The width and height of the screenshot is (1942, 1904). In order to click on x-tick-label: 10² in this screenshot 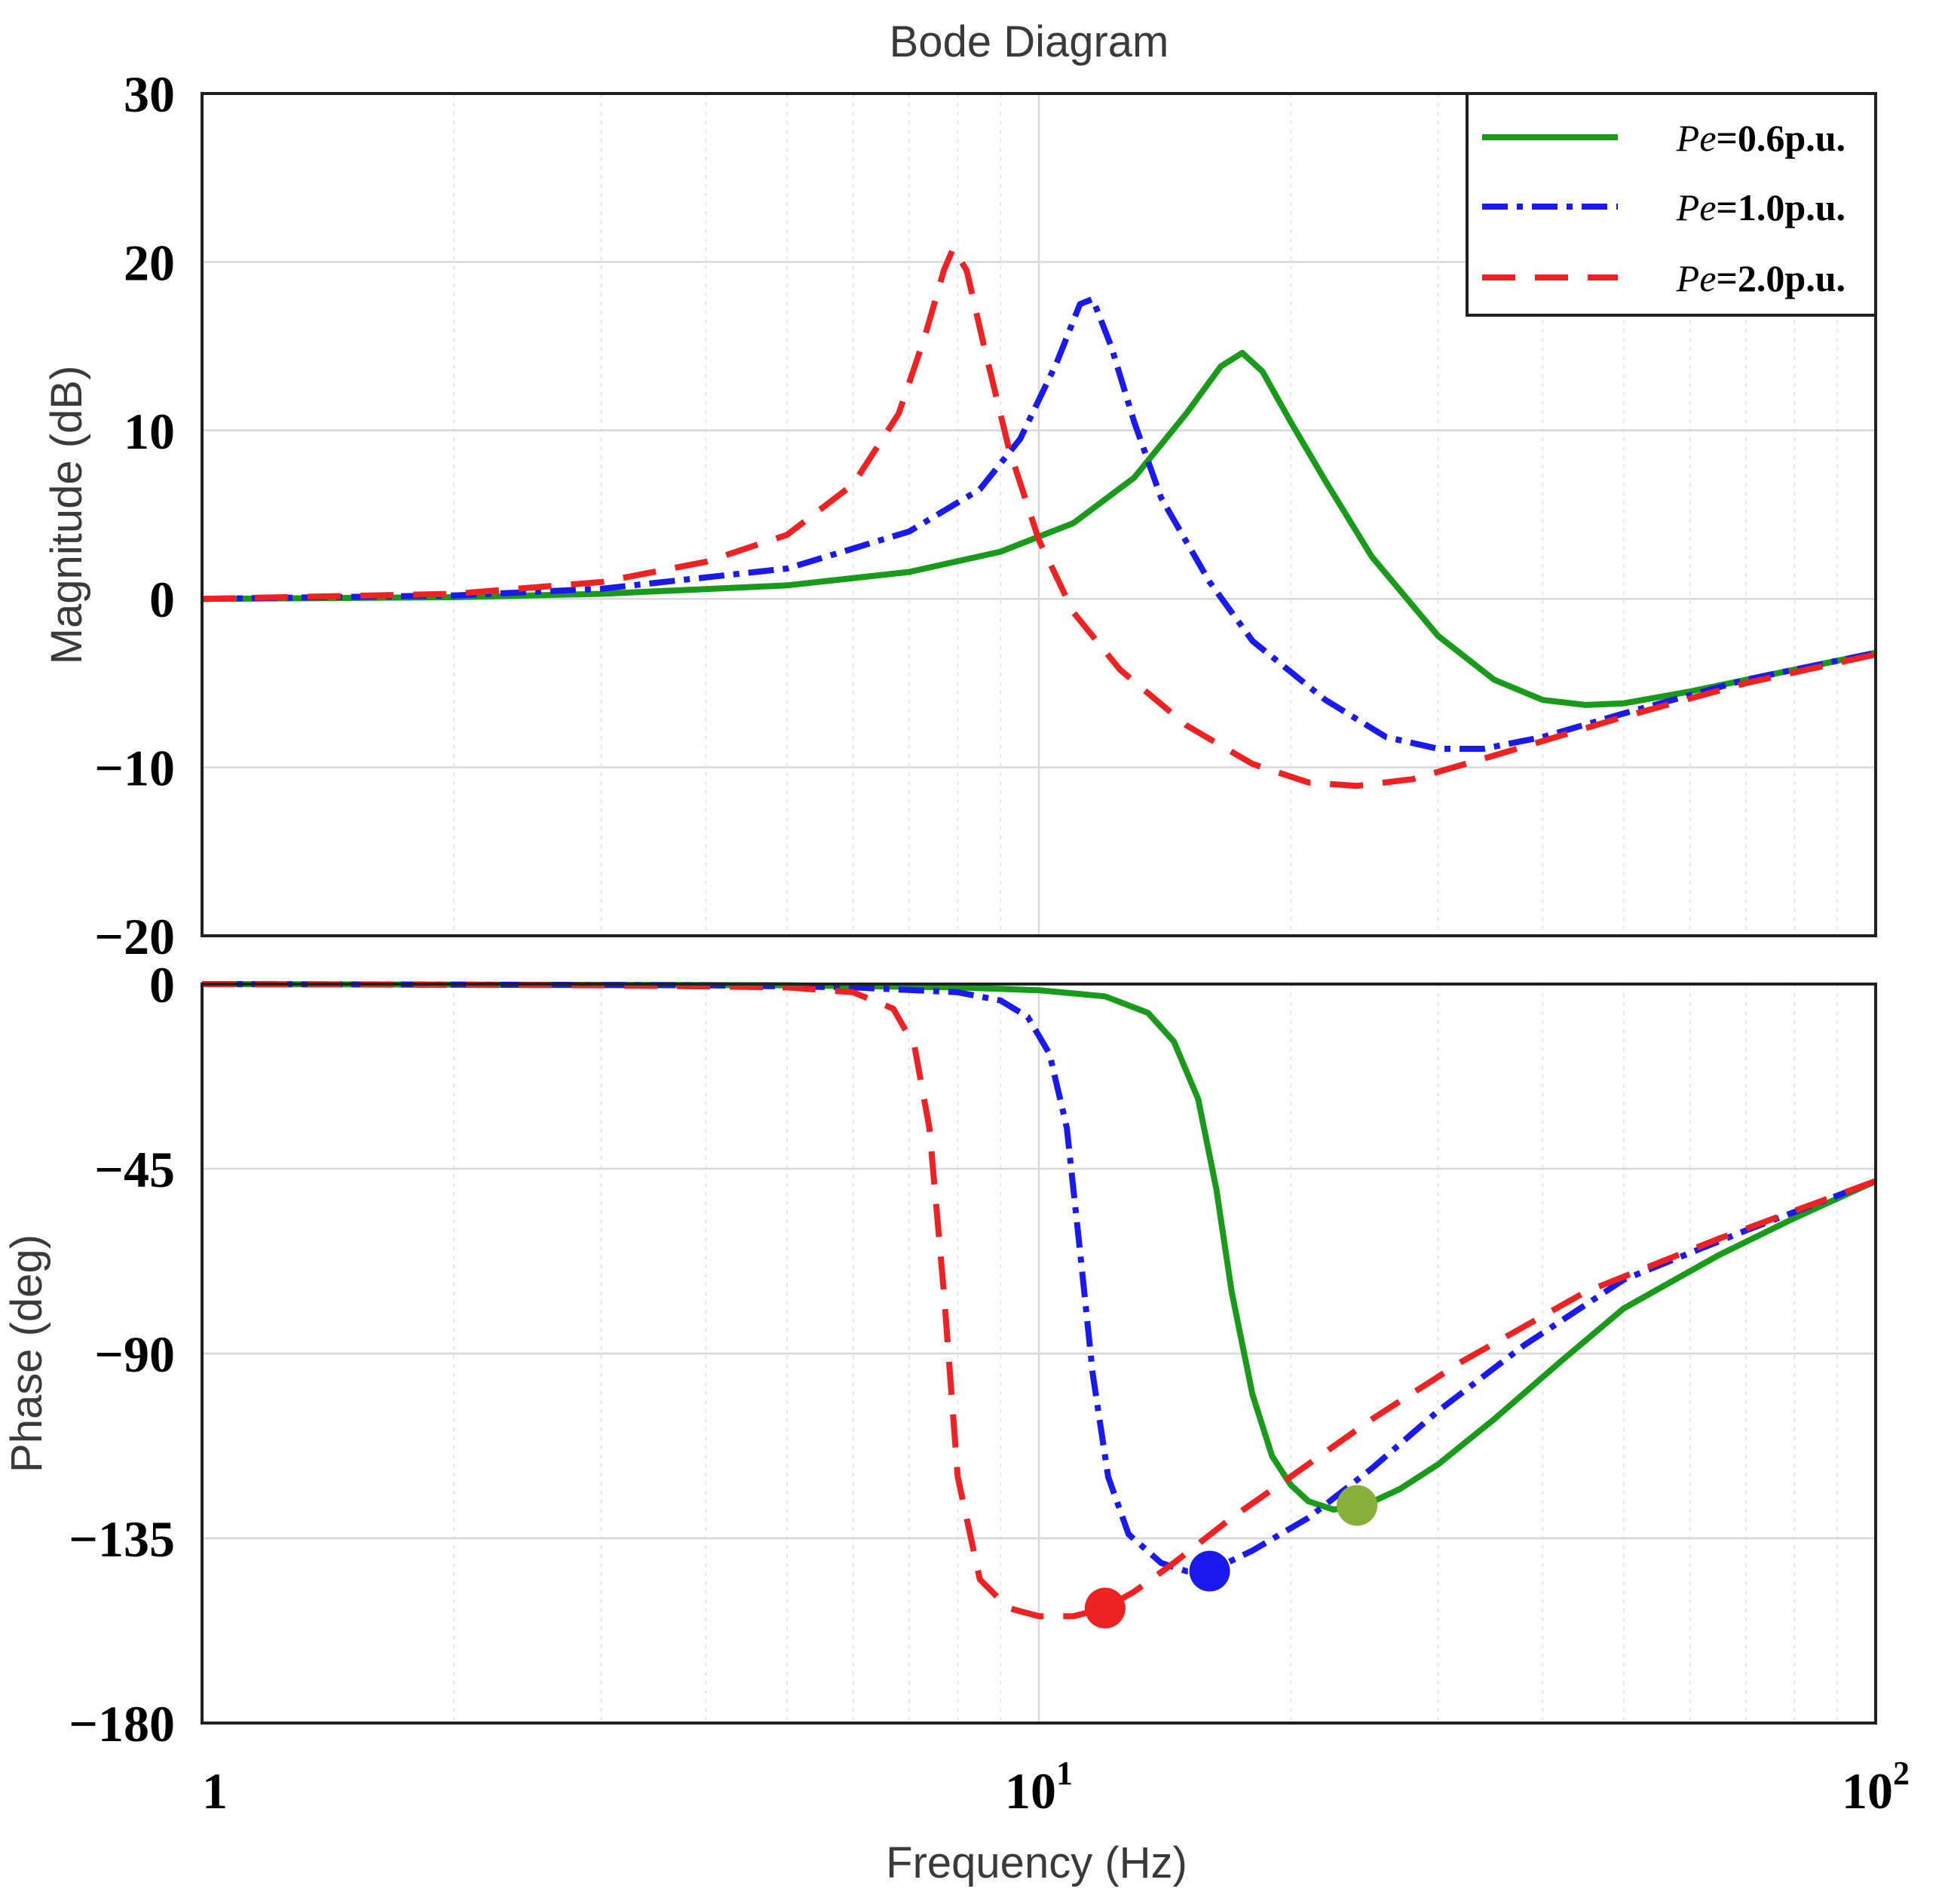, I will do `click(1876, 1787)`.